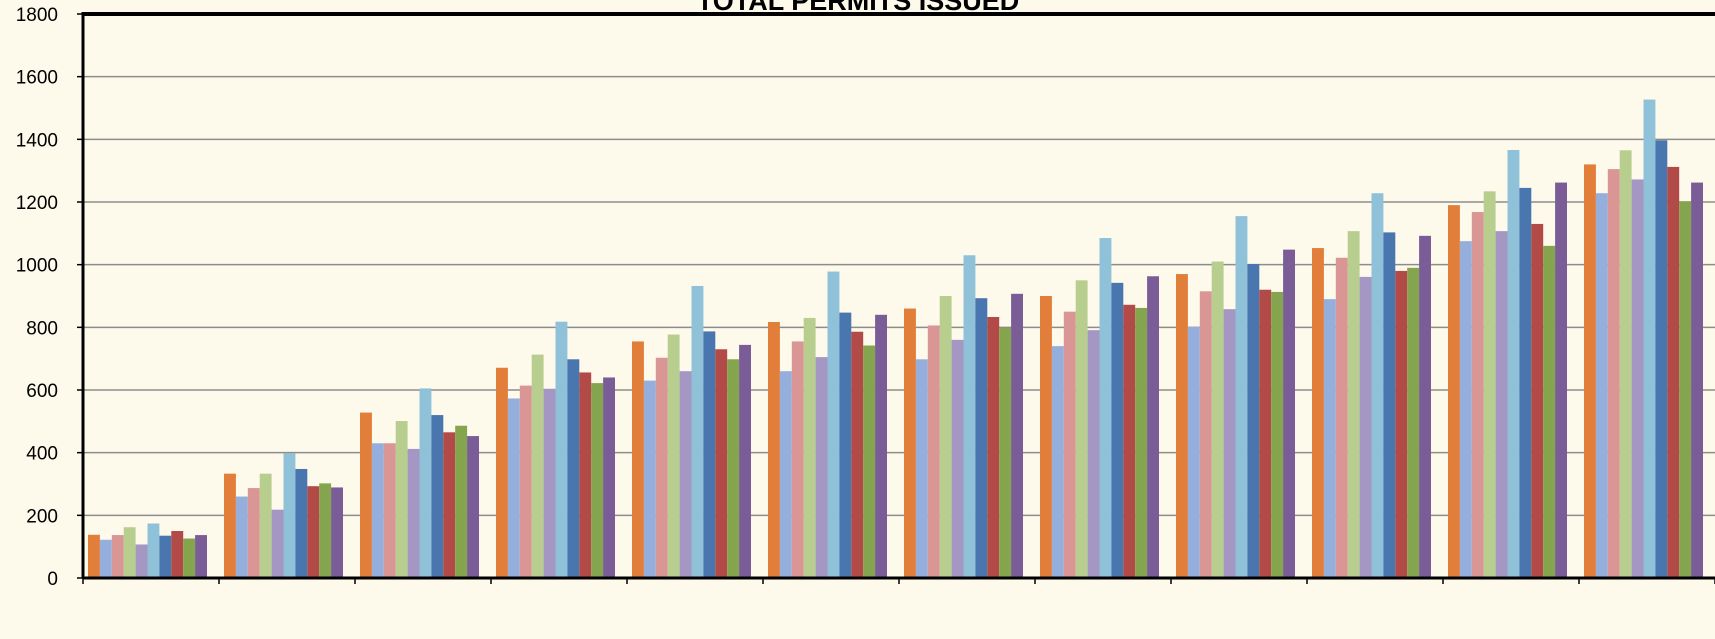 This screenshot has width=1715, height=639. Describe the element at coordinates (37, 15) in the screenshot. I see `y-tick-label: 1800` at that location.